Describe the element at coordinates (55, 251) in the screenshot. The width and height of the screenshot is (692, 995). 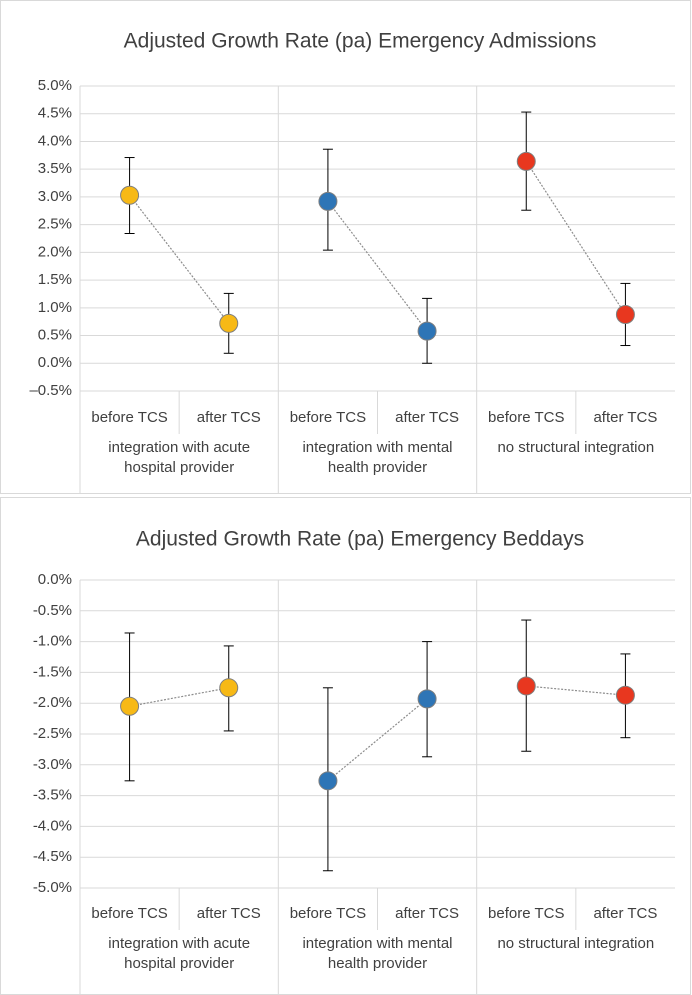
I see `y-tick-label: 2.0%` at that location.